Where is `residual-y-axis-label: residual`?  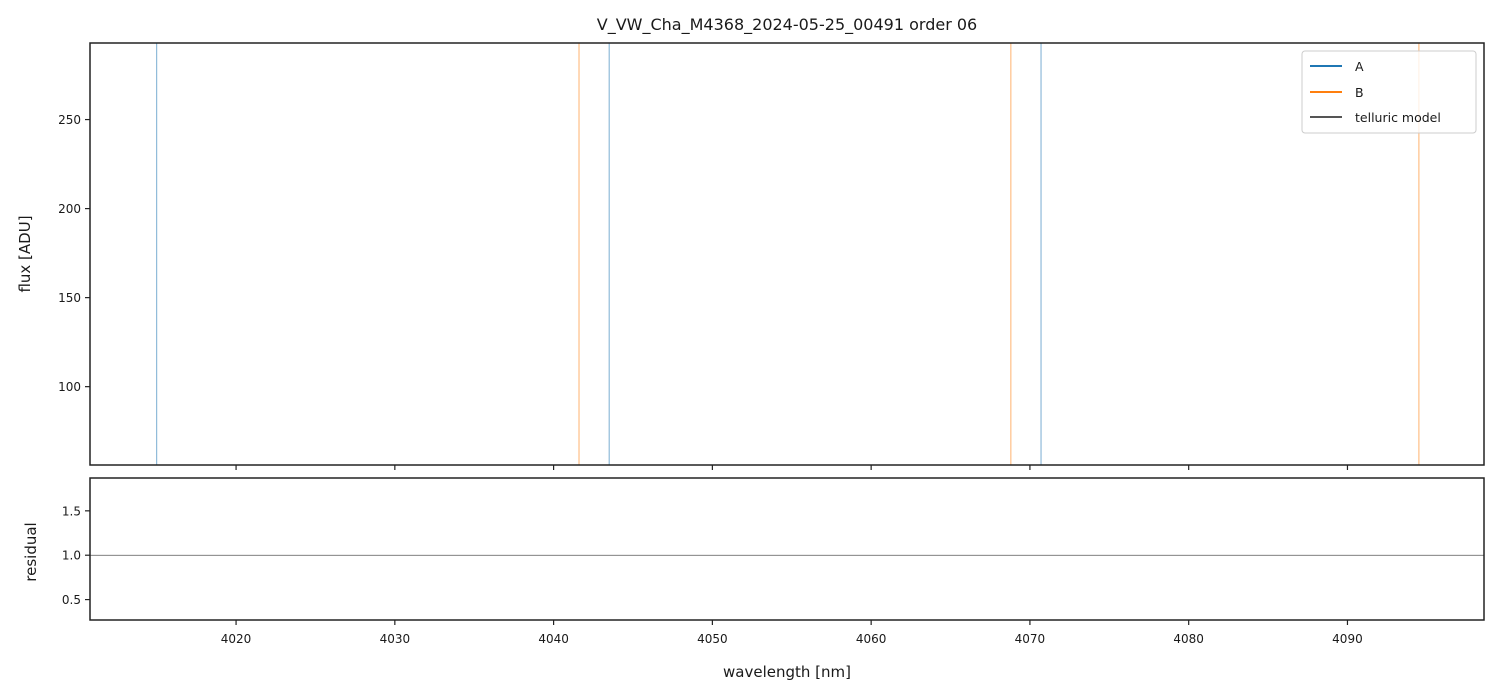 residual-y-axis-label: residual is located at coordinates (31, 551).